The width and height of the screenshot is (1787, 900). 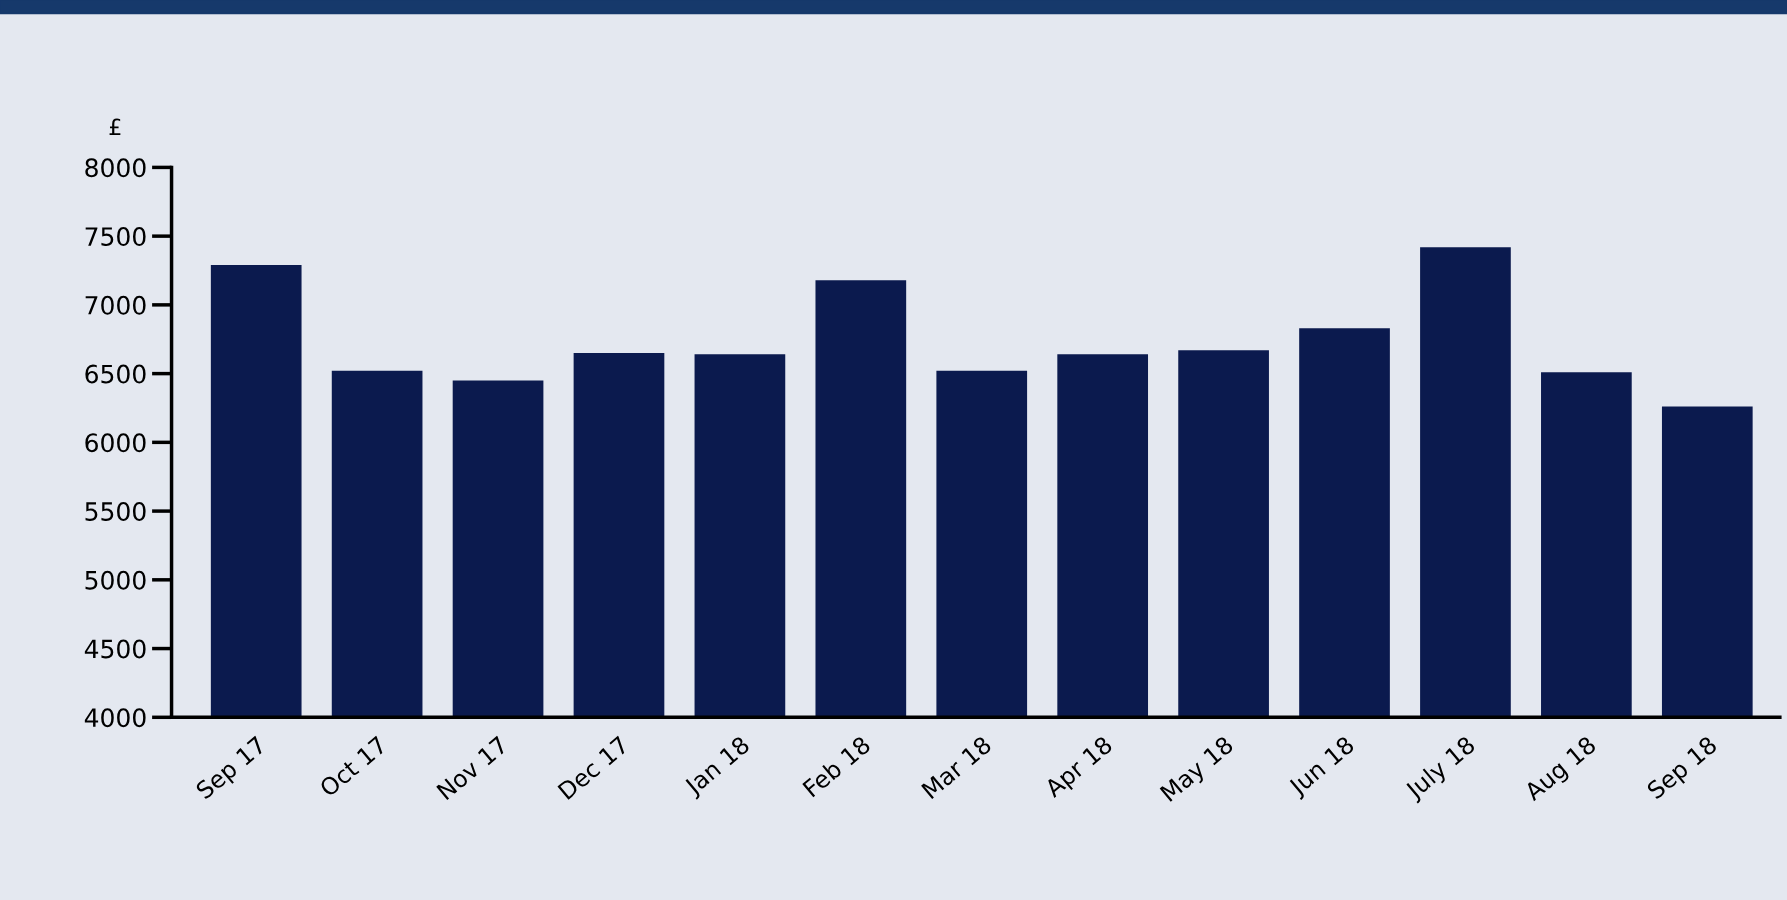 What do you see at coordinates (115, 511) in the screenshot?
I see `y-tick-label: 5500` at bounding box center [115, 511].